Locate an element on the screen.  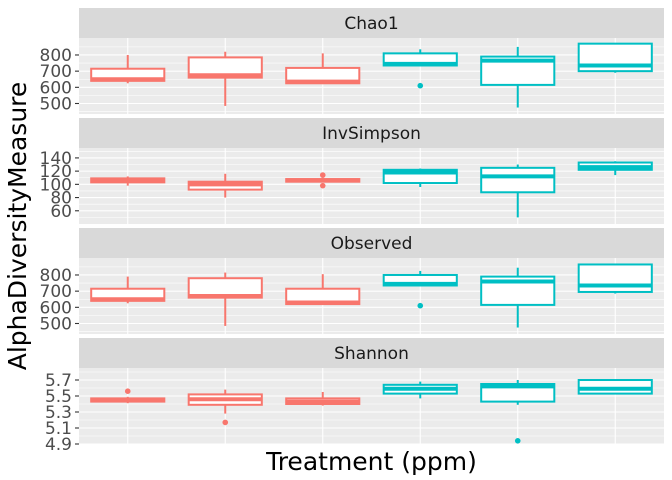
y-tick-label: 140 is located at coordinates (56, 159).